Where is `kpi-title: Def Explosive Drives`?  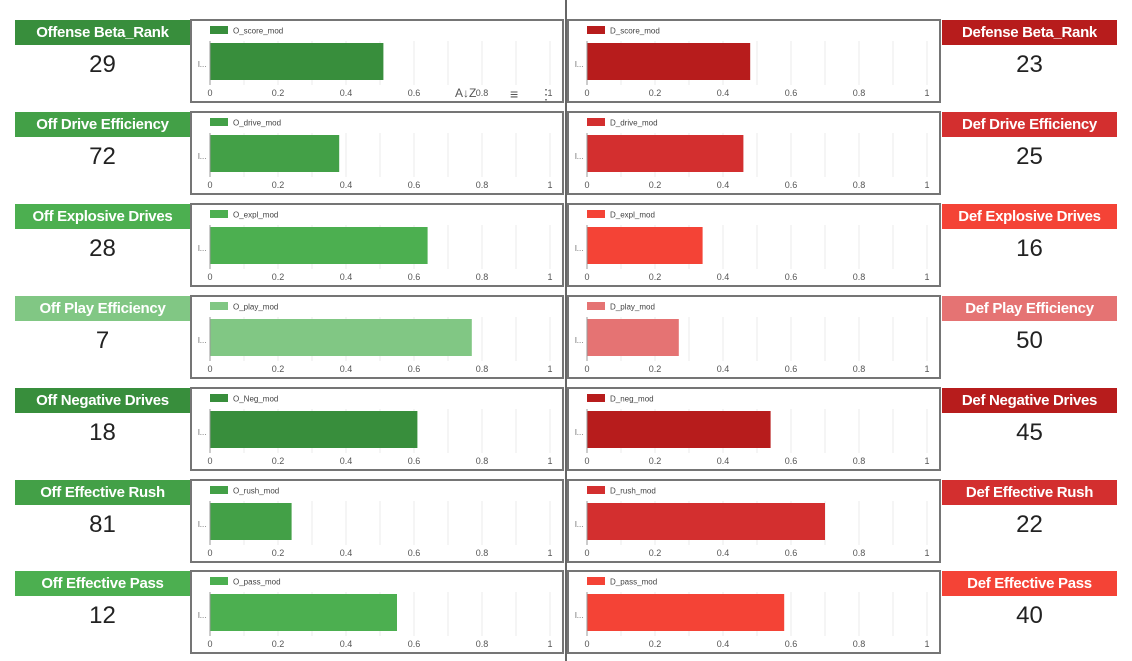 kpi-title: Def Explosive Drives is located at coordinates (1029, 216).